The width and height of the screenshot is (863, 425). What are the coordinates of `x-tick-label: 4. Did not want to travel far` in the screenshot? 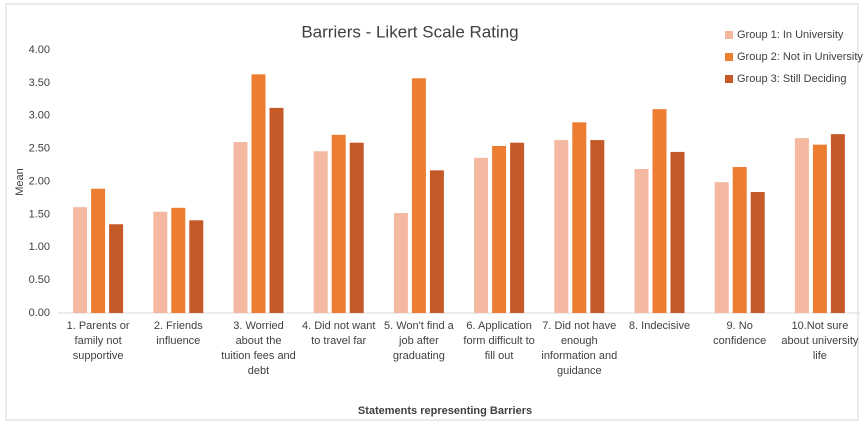 It's located at (339, 333).